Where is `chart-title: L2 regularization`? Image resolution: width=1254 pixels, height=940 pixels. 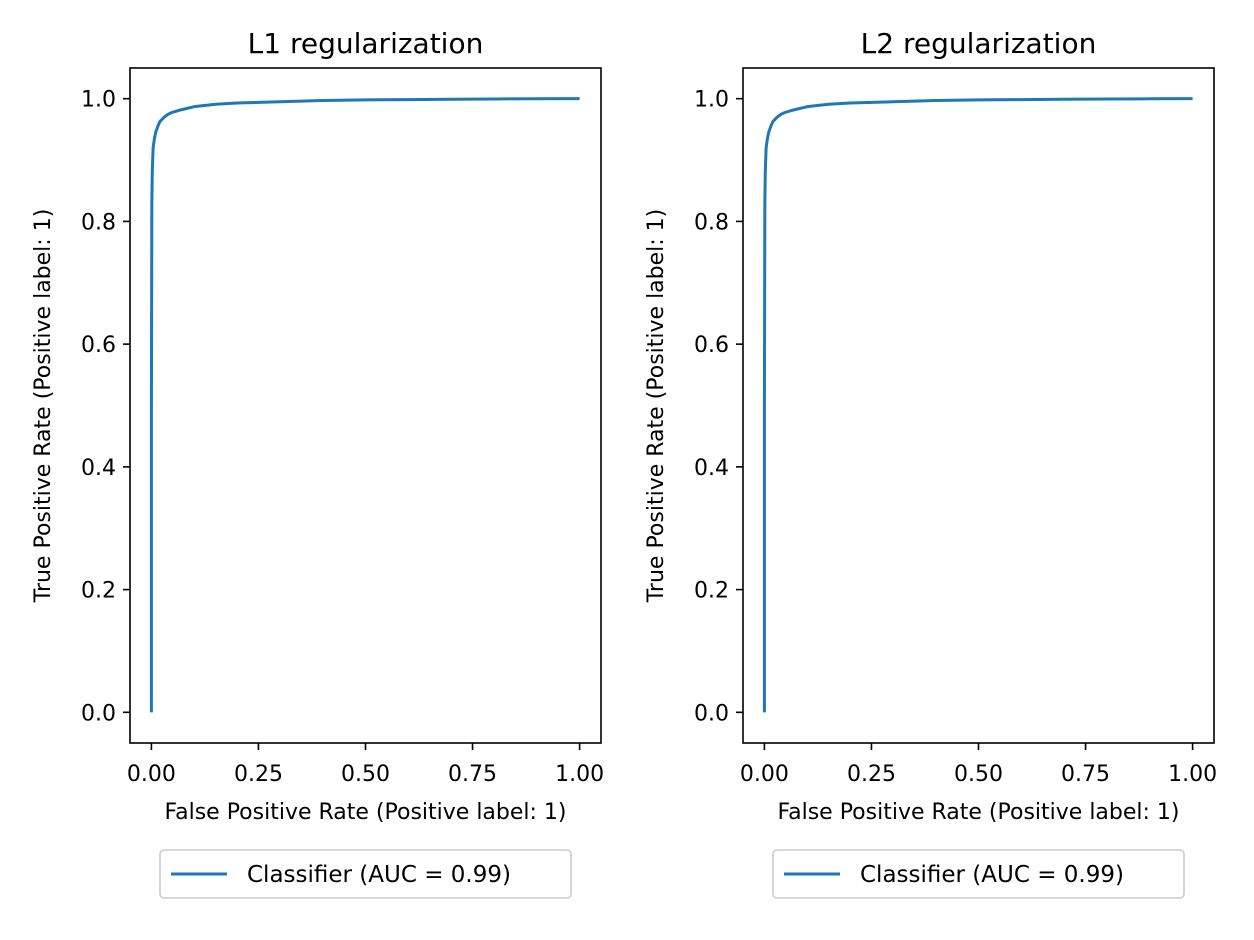 chart-title: L2 regularization is located at coordinates (979, 43).